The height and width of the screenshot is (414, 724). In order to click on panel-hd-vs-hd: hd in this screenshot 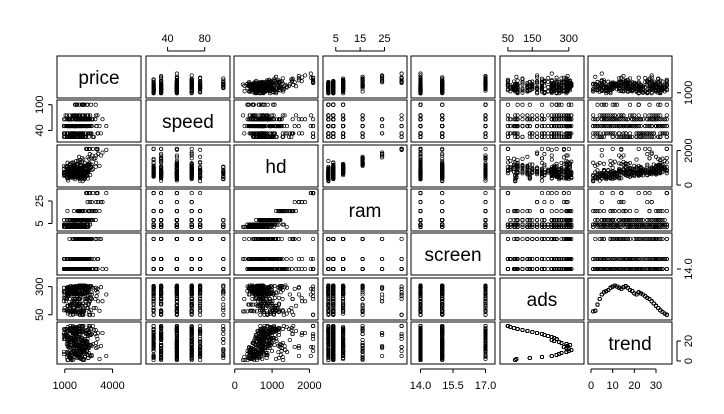, I will do `click(276, 166)`.